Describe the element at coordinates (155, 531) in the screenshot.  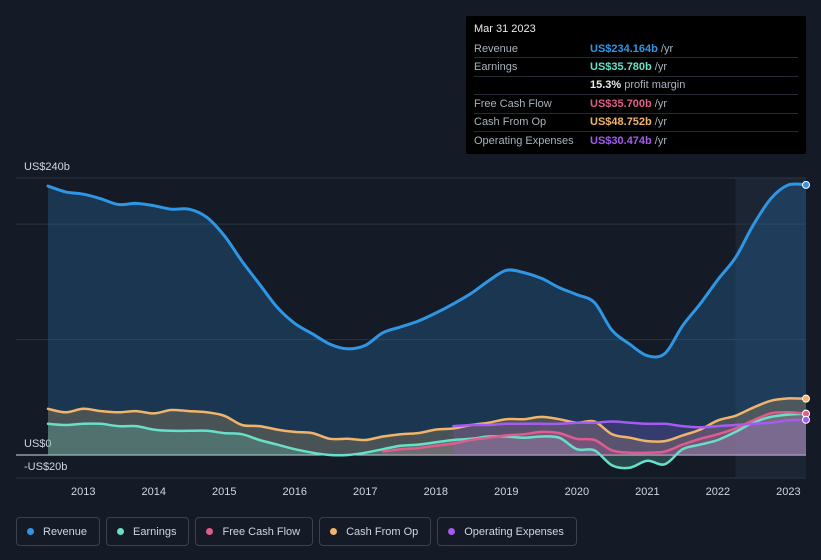
I see `legend-label: Earnings` at that location.